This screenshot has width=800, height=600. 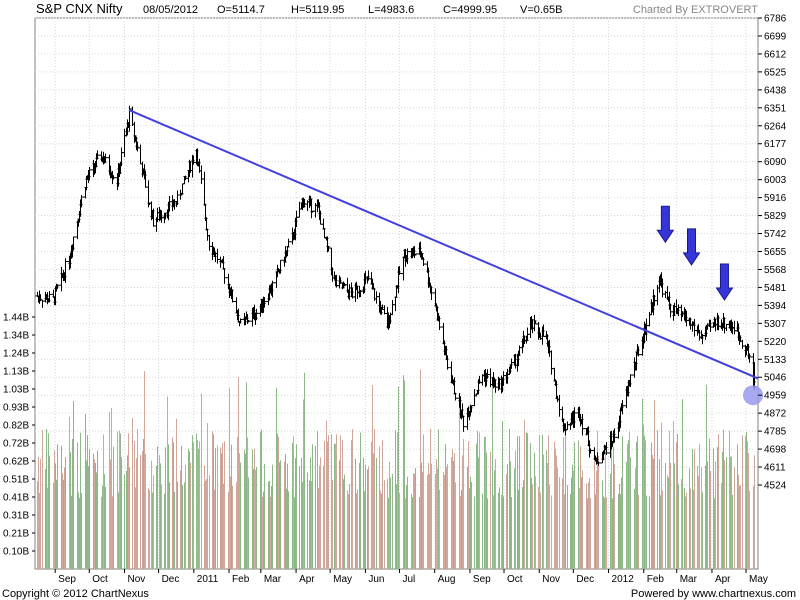 What do you see at coordinates (241, 10) in the screenshot?
I see `header-open: O=5114.7` at bounding box center [241, 10].